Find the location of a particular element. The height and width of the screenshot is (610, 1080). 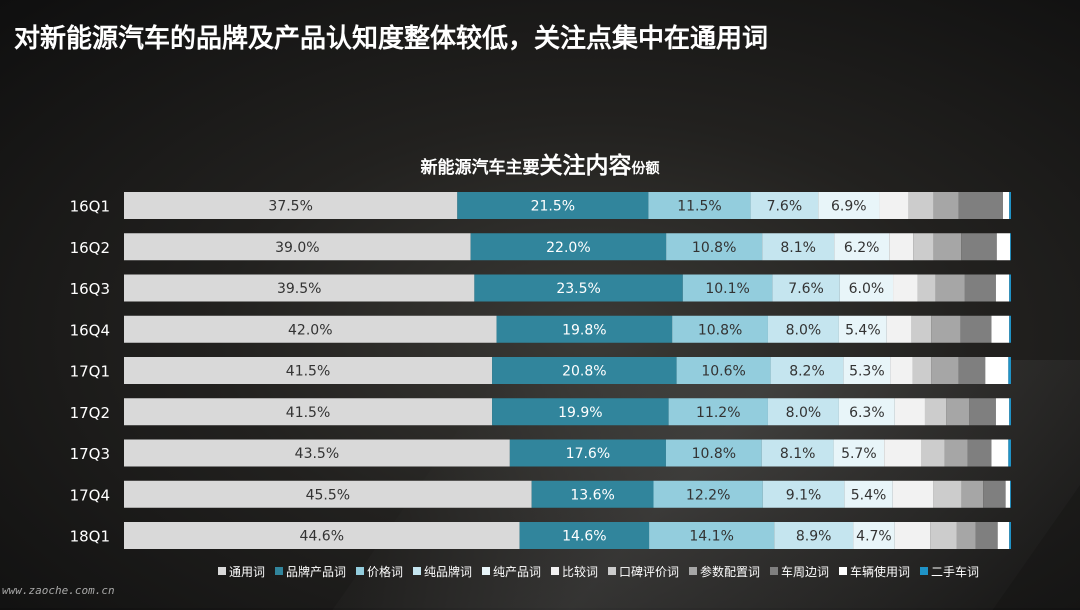

data-label: 22.0% is located at coordinates (568, 248).